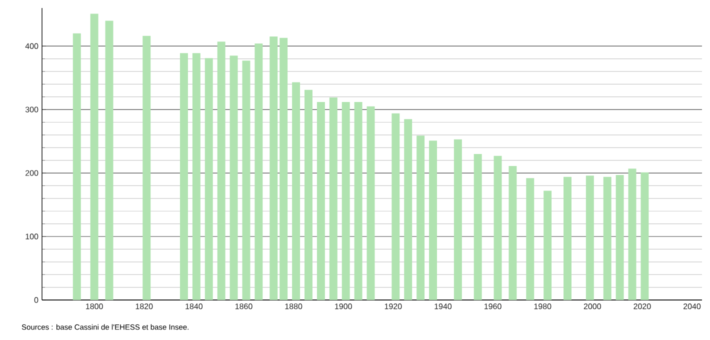 This screenshot has width=710, height=340. I want to click on x-tick-label: 2020, so click(642, 307).